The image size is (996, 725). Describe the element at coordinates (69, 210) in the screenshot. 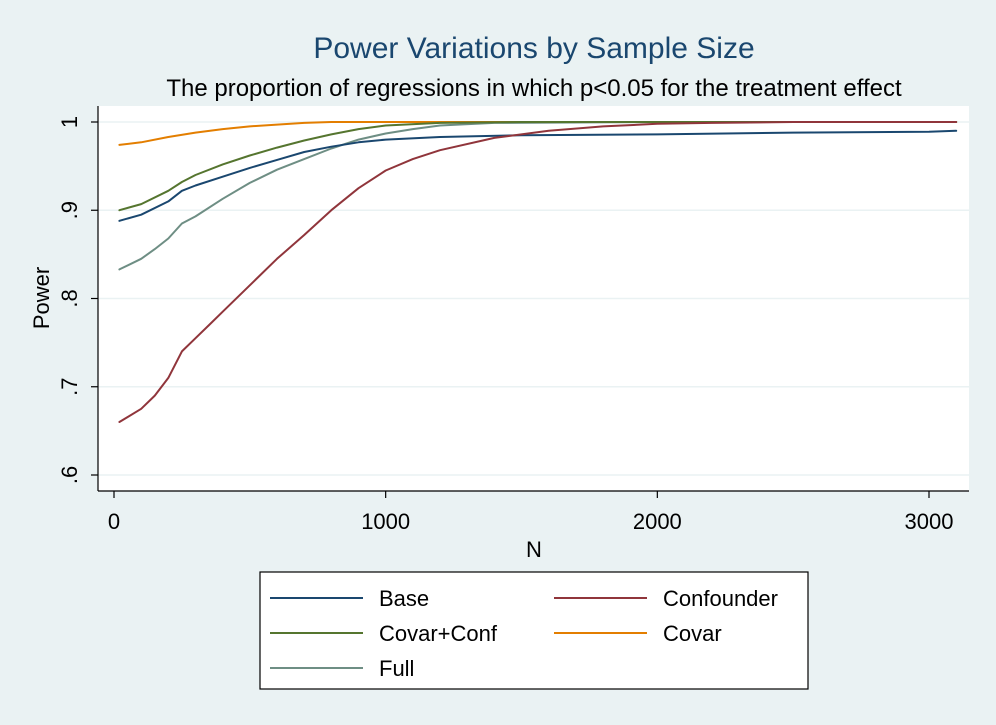

I see `y-tick-label: .9` at that location.